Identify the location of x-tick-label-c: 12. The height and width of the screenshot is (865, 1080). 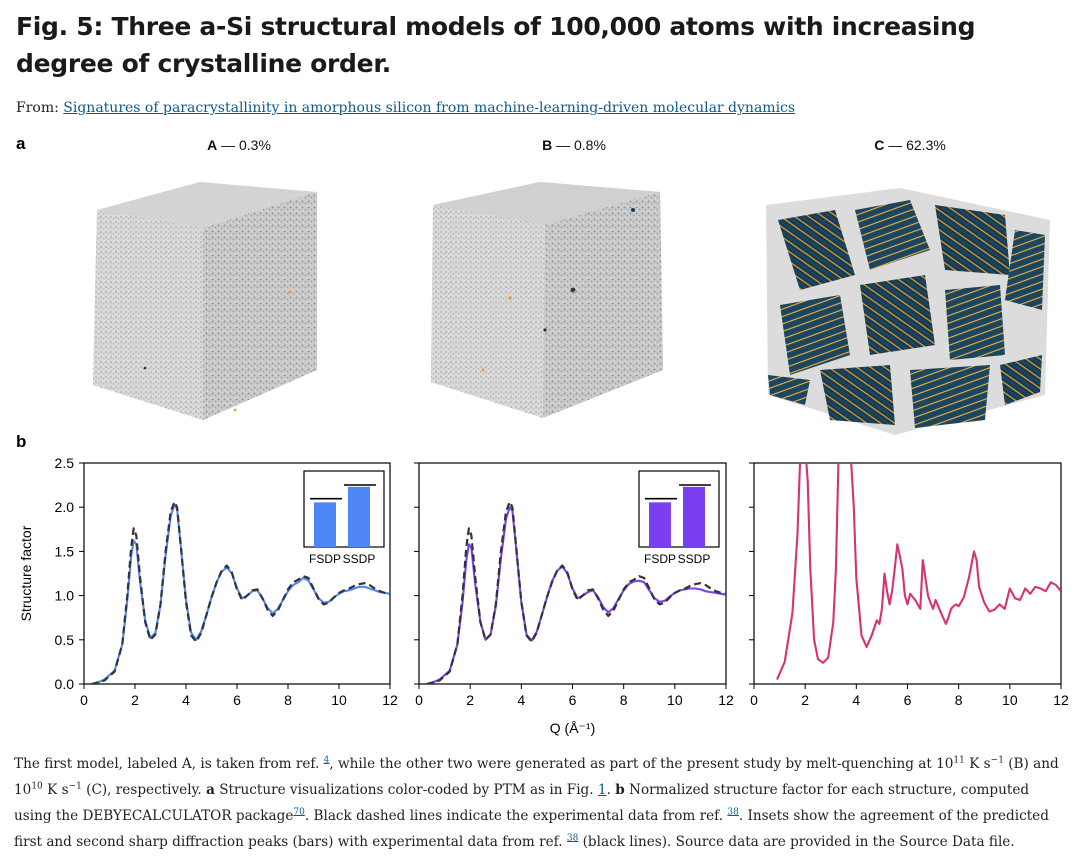
(1061, 700).